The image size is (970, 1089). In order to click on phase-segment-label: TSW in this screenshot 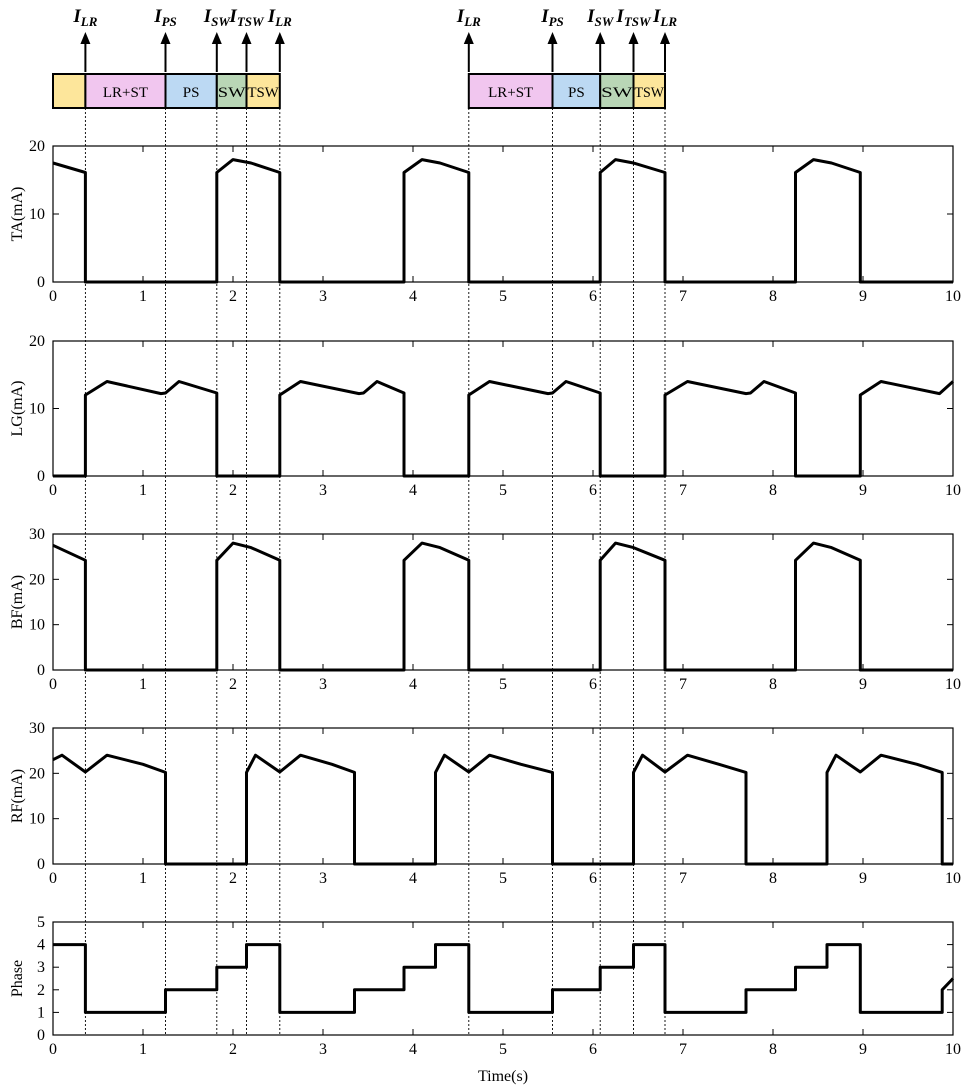, I will do `click(650, 93)`.